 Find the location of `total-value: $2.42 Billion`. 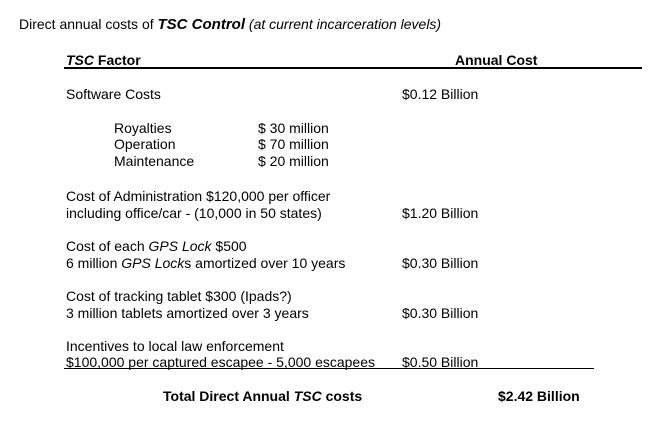

total-value: $2.42 Billion is located at coordinates (539, 396).